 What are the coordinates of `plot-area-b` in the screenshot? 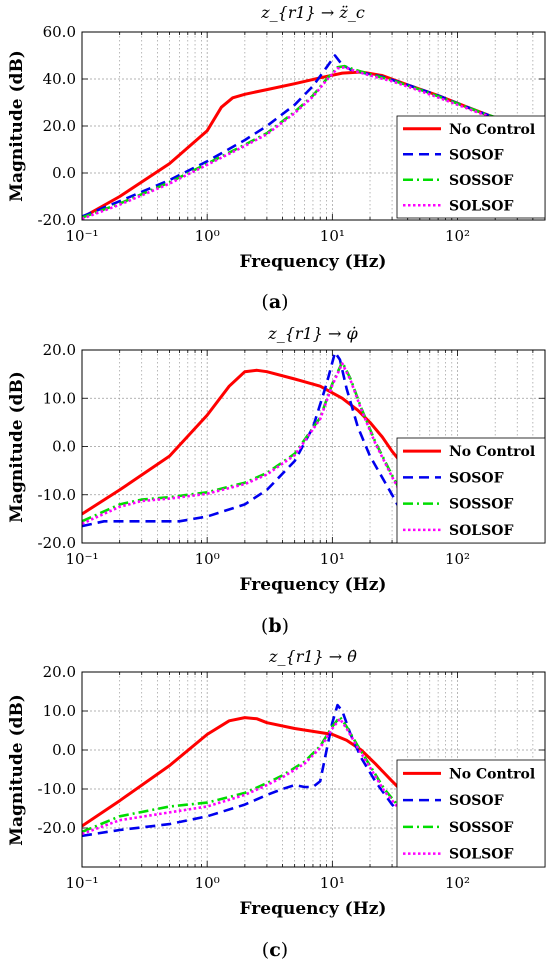 It's located at (245, 439).